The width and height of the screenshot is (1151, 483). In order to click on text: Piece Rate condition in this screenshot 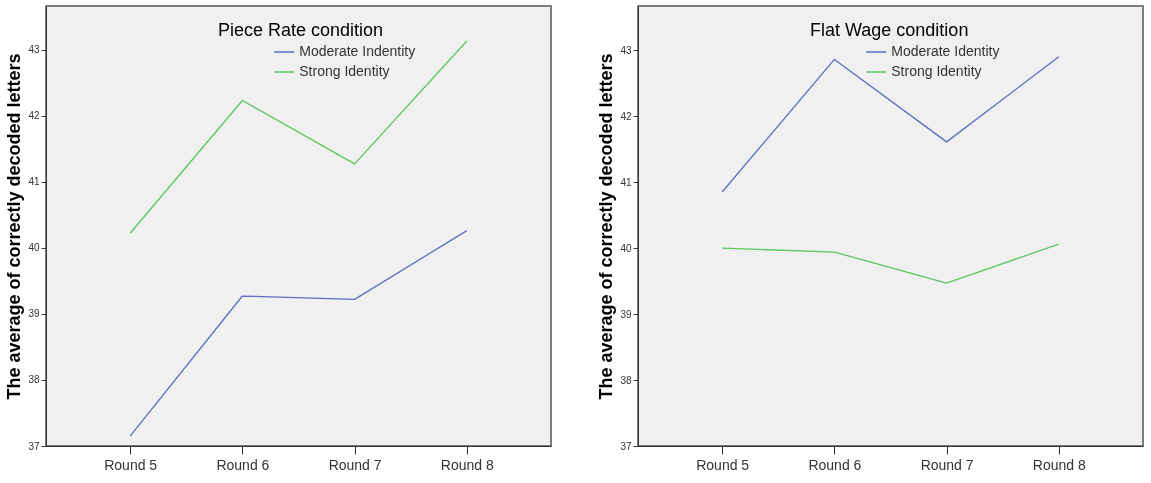, I will do `click(300, 30)`.